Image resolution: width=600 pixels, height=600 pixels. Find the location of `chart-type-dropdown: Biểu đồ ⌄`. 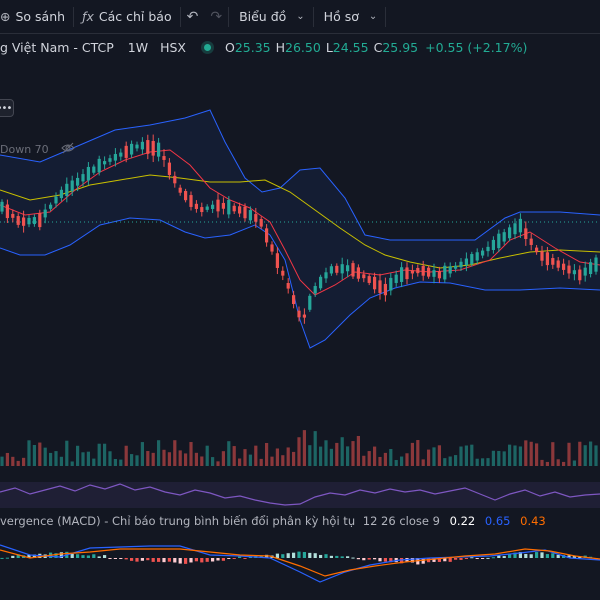

chart-type-dropdown: Biểu đồ ⌄ is located at coordinates (271, 17).